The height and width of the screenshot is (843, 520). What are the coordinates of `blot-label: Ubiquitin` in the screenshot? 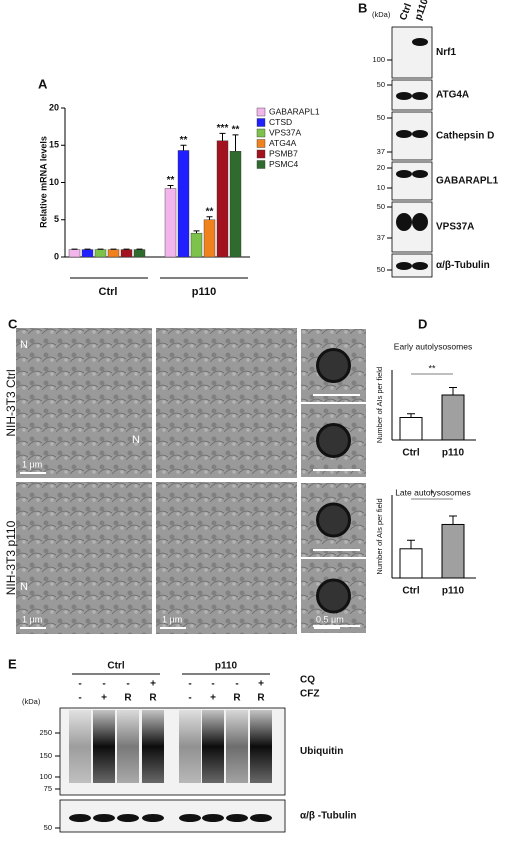 It's located at (321, 751).